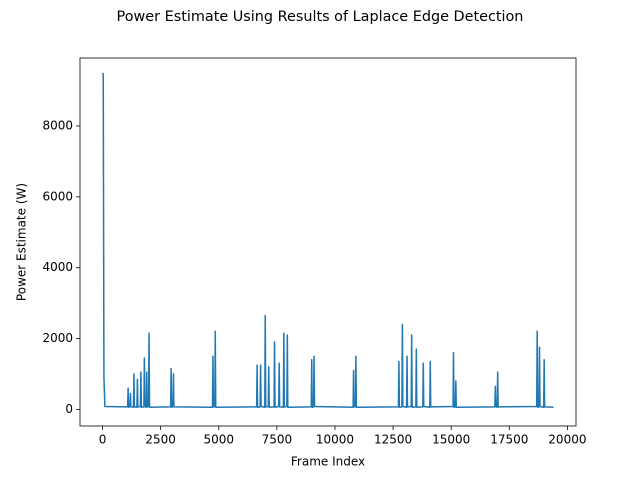 The height and width of the screenshot is (480, 640). What do you see at coordinates (218, 440) in the screenshot?
I see `x-tick-label: 5000` at bounding box center [218, 440].